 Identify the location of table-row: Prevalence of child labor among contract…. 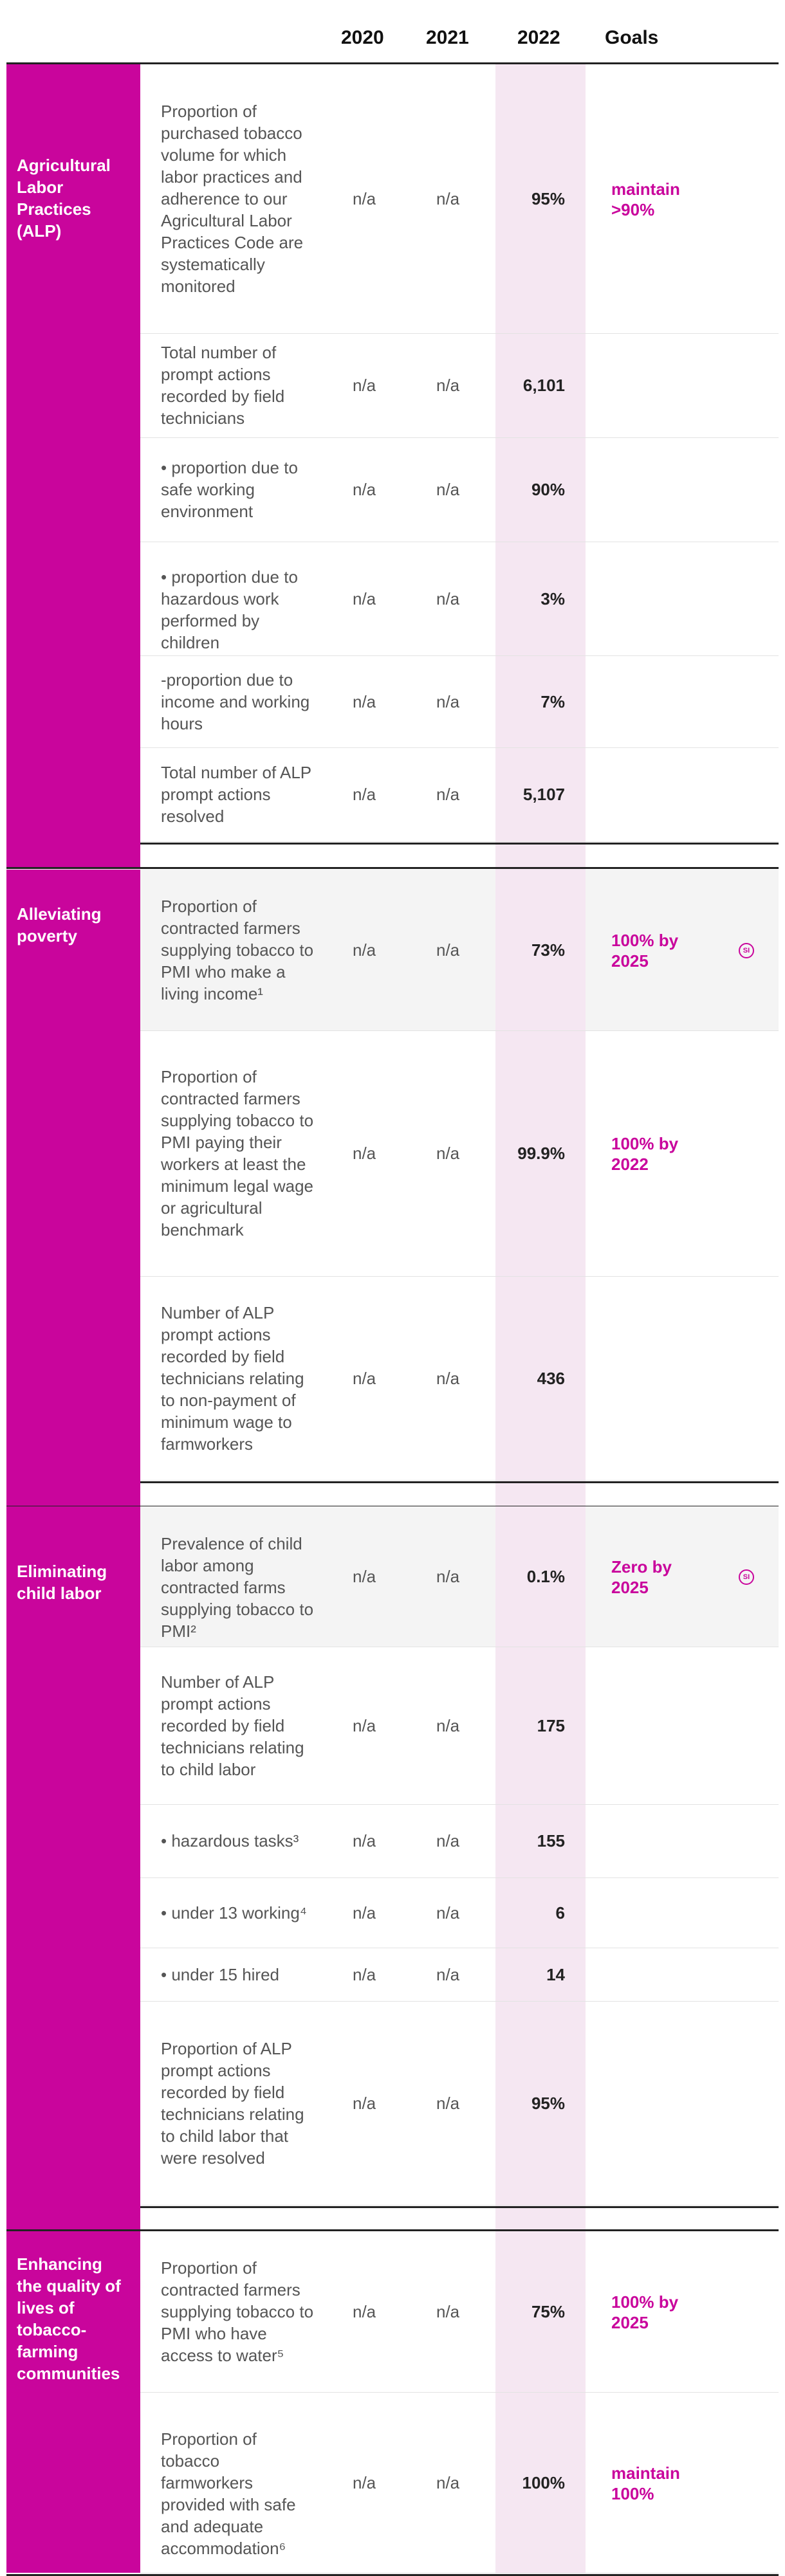
(459, 1576).